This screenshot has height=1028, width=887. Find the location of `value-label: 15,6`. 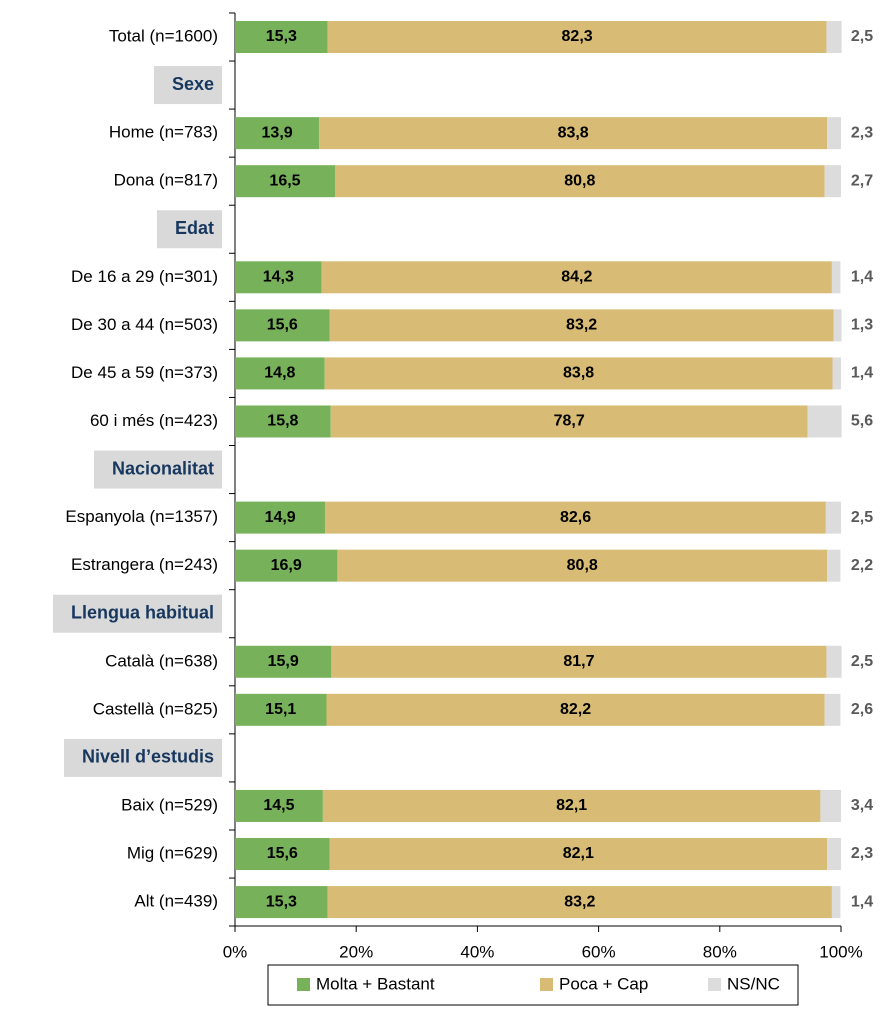

value-label: 15,6 is located at coordinates (282, 853).